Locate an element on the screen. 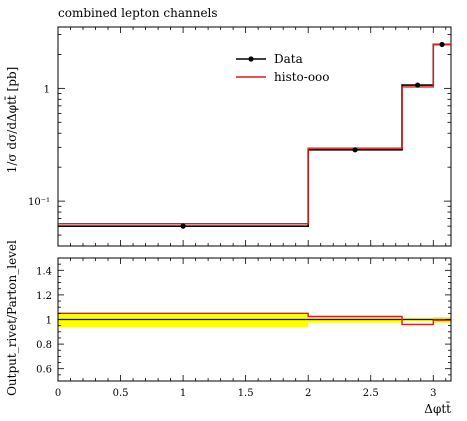  chart-title: combined lepton channels is located at coordinates (138, 13).